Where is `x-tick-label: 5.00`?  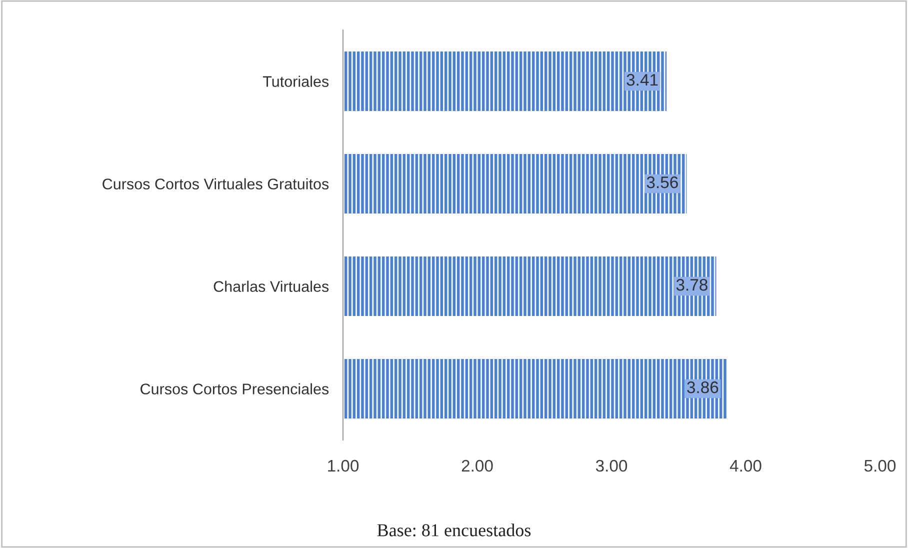 x-tick-label: 5.00 is located at coordinates (880, 466).